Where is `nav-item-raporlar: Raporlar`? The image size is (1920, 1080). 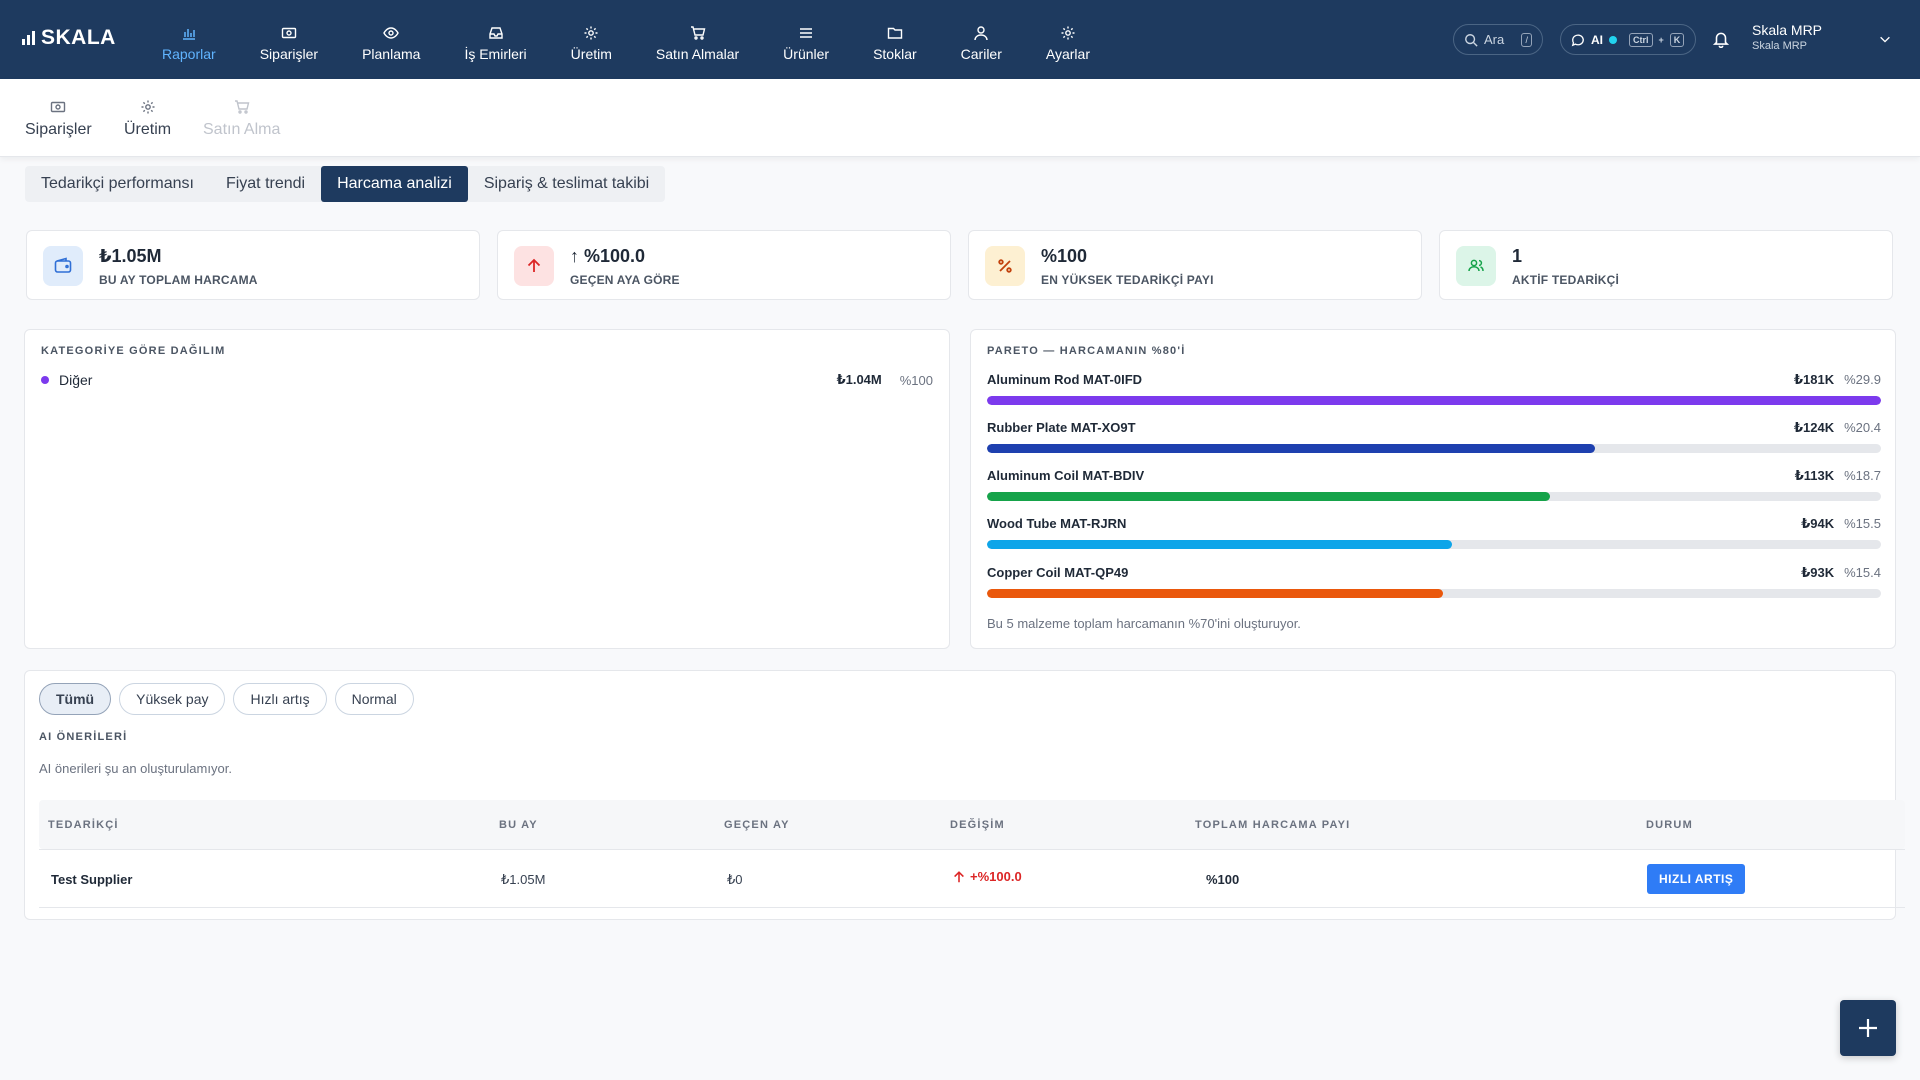
nav-item-raporlar: Raporlar is located at coordinates (189, 39).